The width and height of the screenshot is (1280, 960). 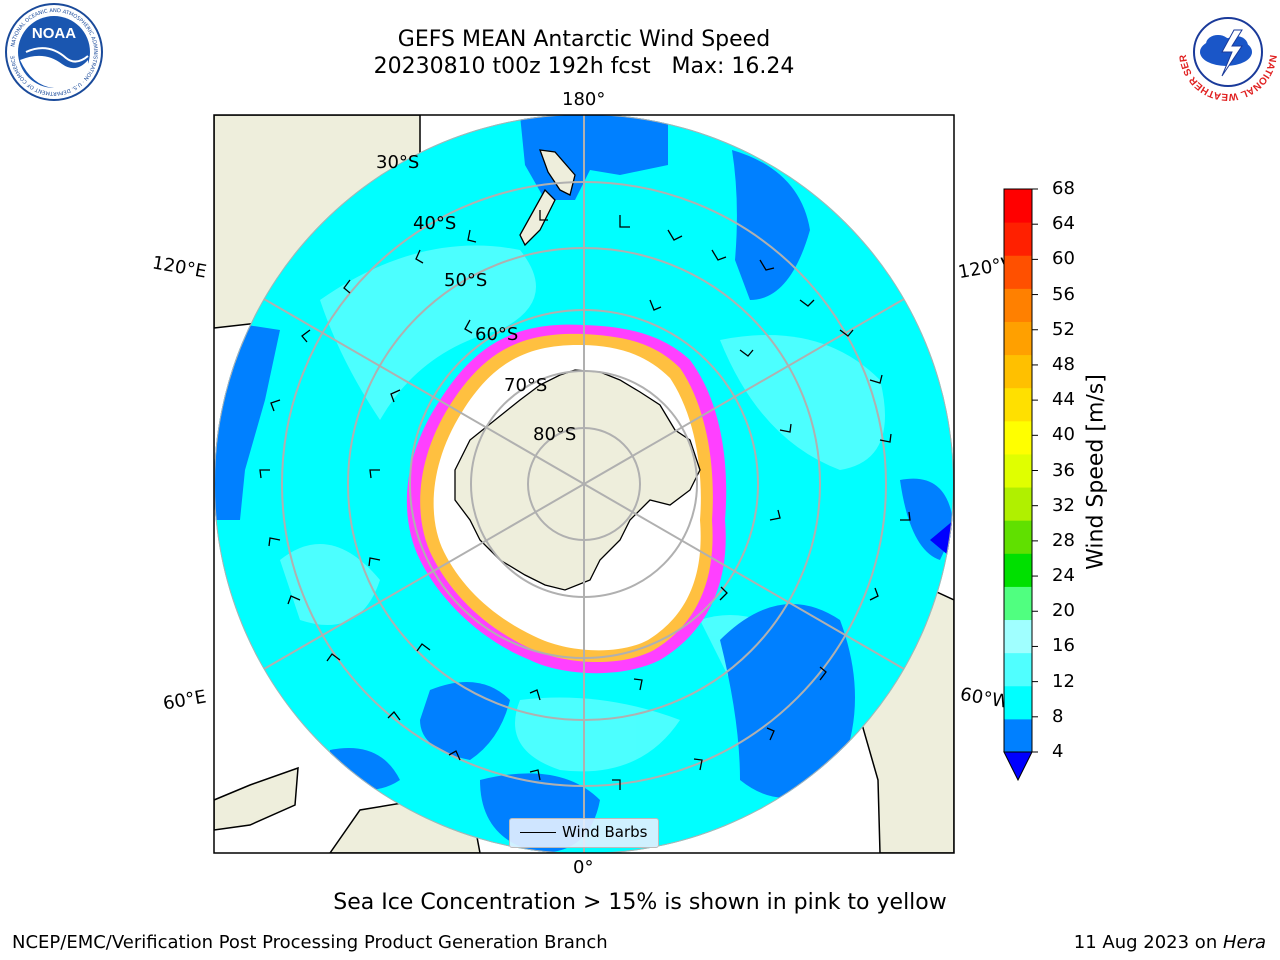 What do you see at coordinates (1063, 294) in the screenshot?
I see `colorbar-tick-label: 56` at bounding box center [1063, 294].